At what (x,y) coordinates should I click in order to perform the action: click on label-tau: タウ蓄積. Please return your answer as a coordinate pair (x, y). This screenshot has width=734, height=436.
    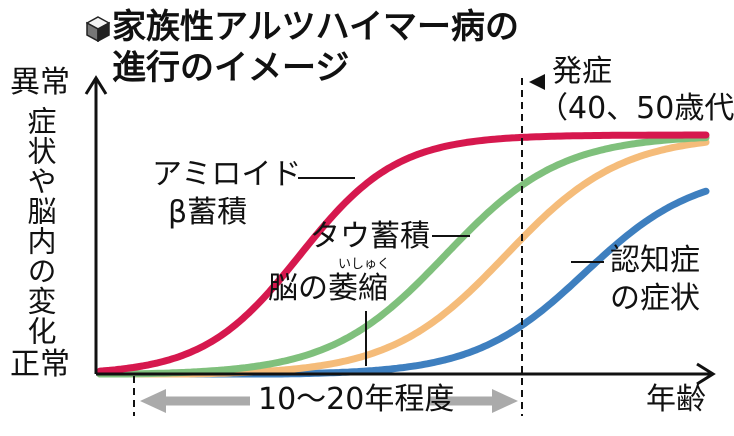
    Looking at the image, I should click on (370, 236).